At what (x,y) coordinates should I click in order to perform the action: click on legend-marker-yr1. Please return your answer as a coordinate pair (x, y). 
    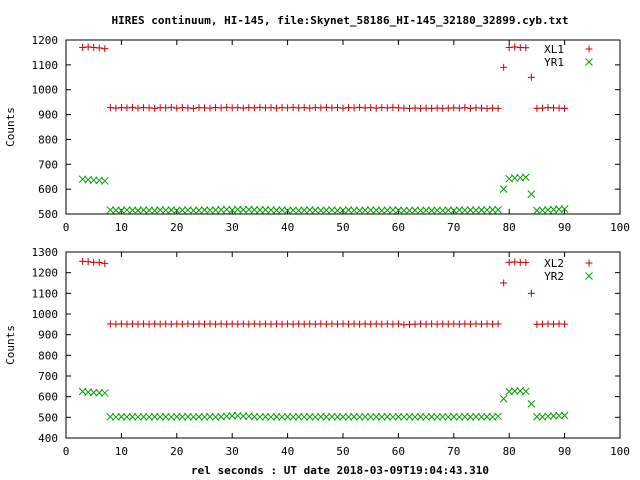
    Looking at the image, I should click on (589, 62).